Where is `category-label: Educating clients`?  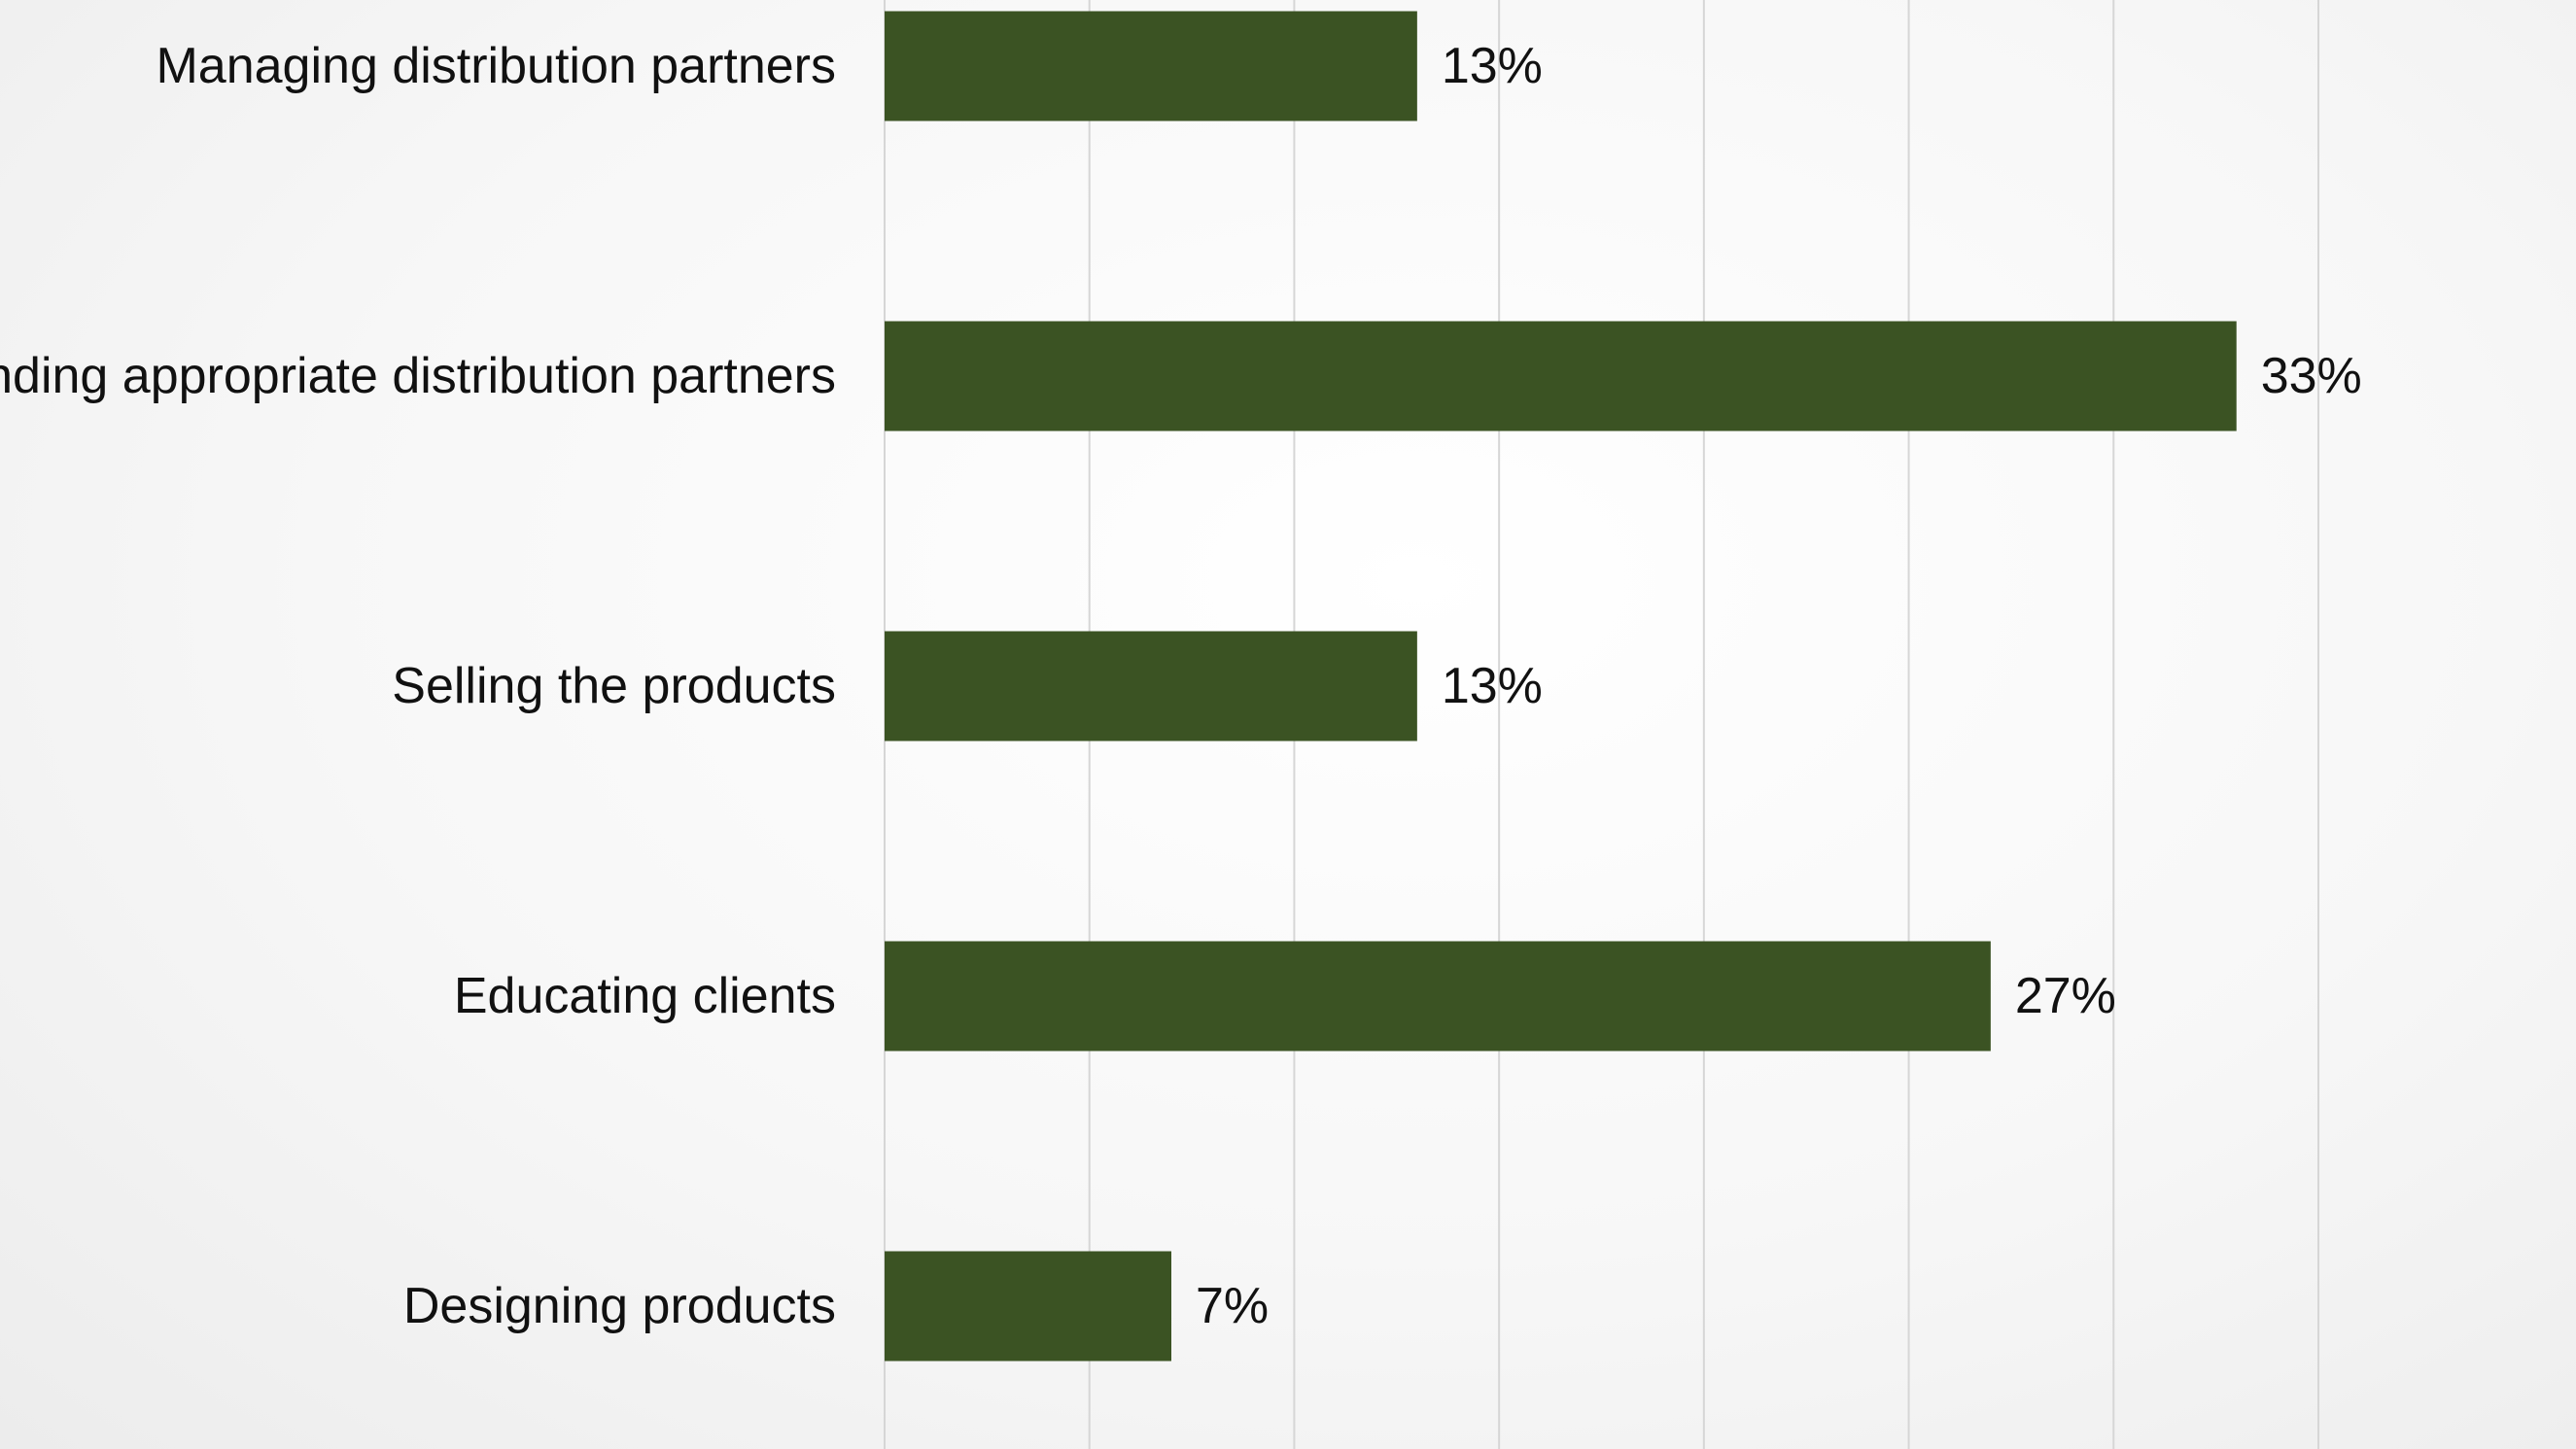
category-label: Educating clients is located at coordinates (645, 996).